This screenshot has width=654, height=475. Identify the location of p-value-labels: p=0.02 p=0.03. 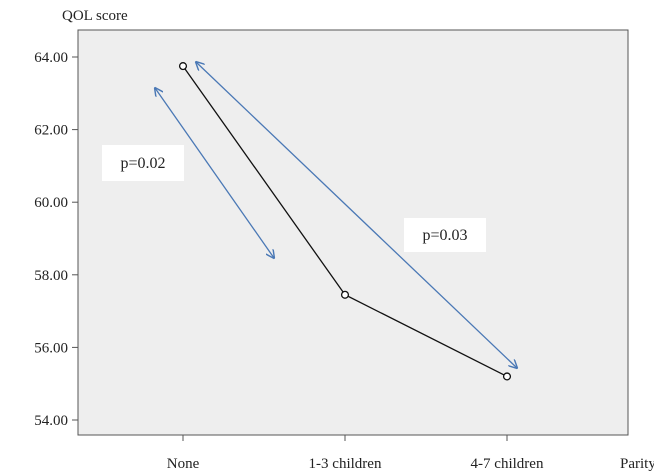
(294, 198).